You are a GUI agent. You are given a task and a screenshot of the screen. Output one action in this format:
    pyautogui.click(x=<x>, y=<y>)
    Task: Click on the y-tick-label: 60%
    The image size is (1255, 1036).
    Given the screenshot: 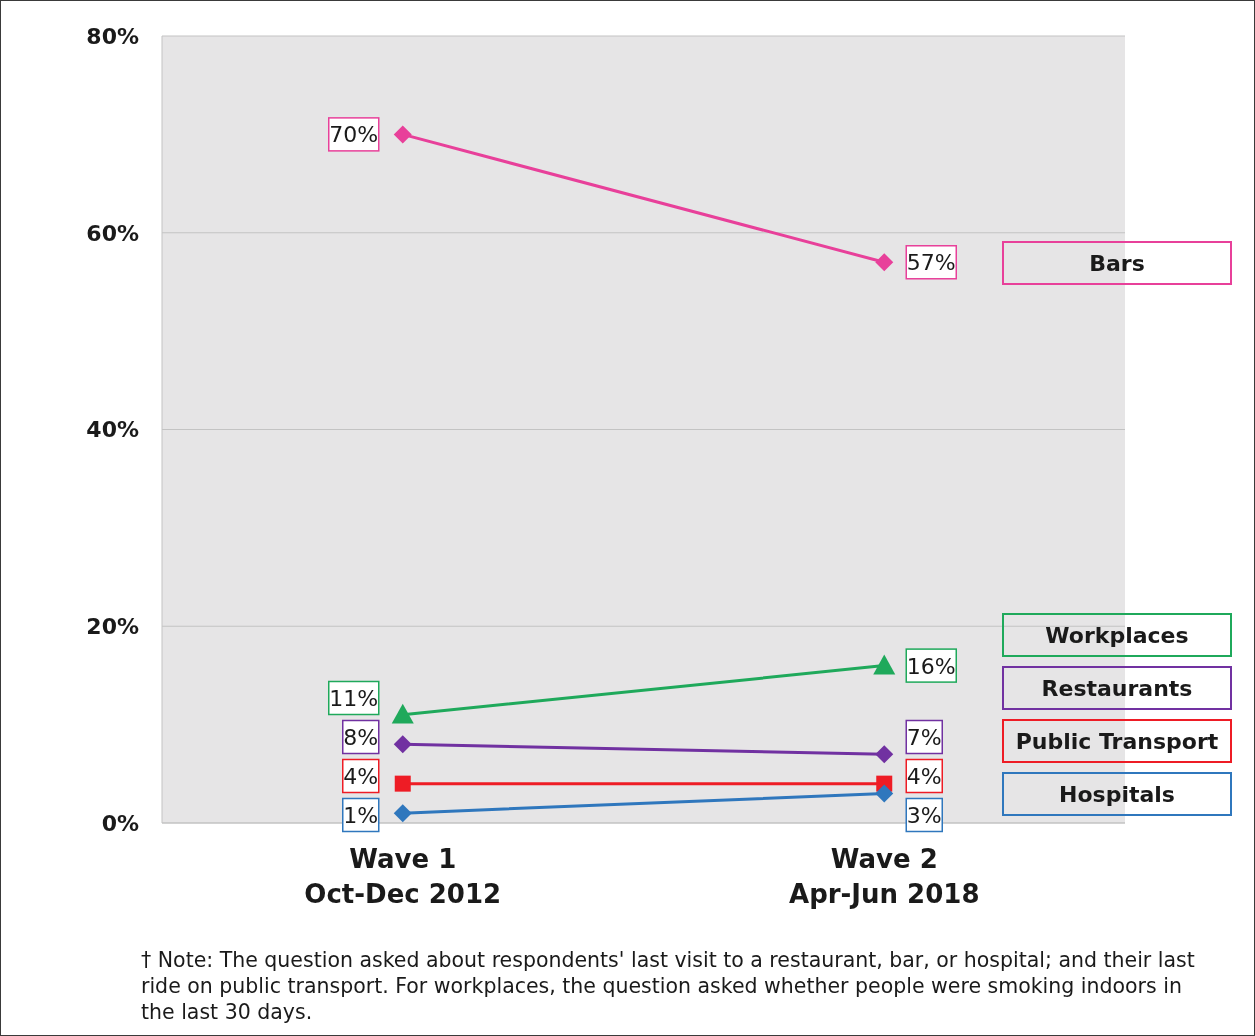 What is the action you would take?
    pyautogui.click(x=112, y=233)
    